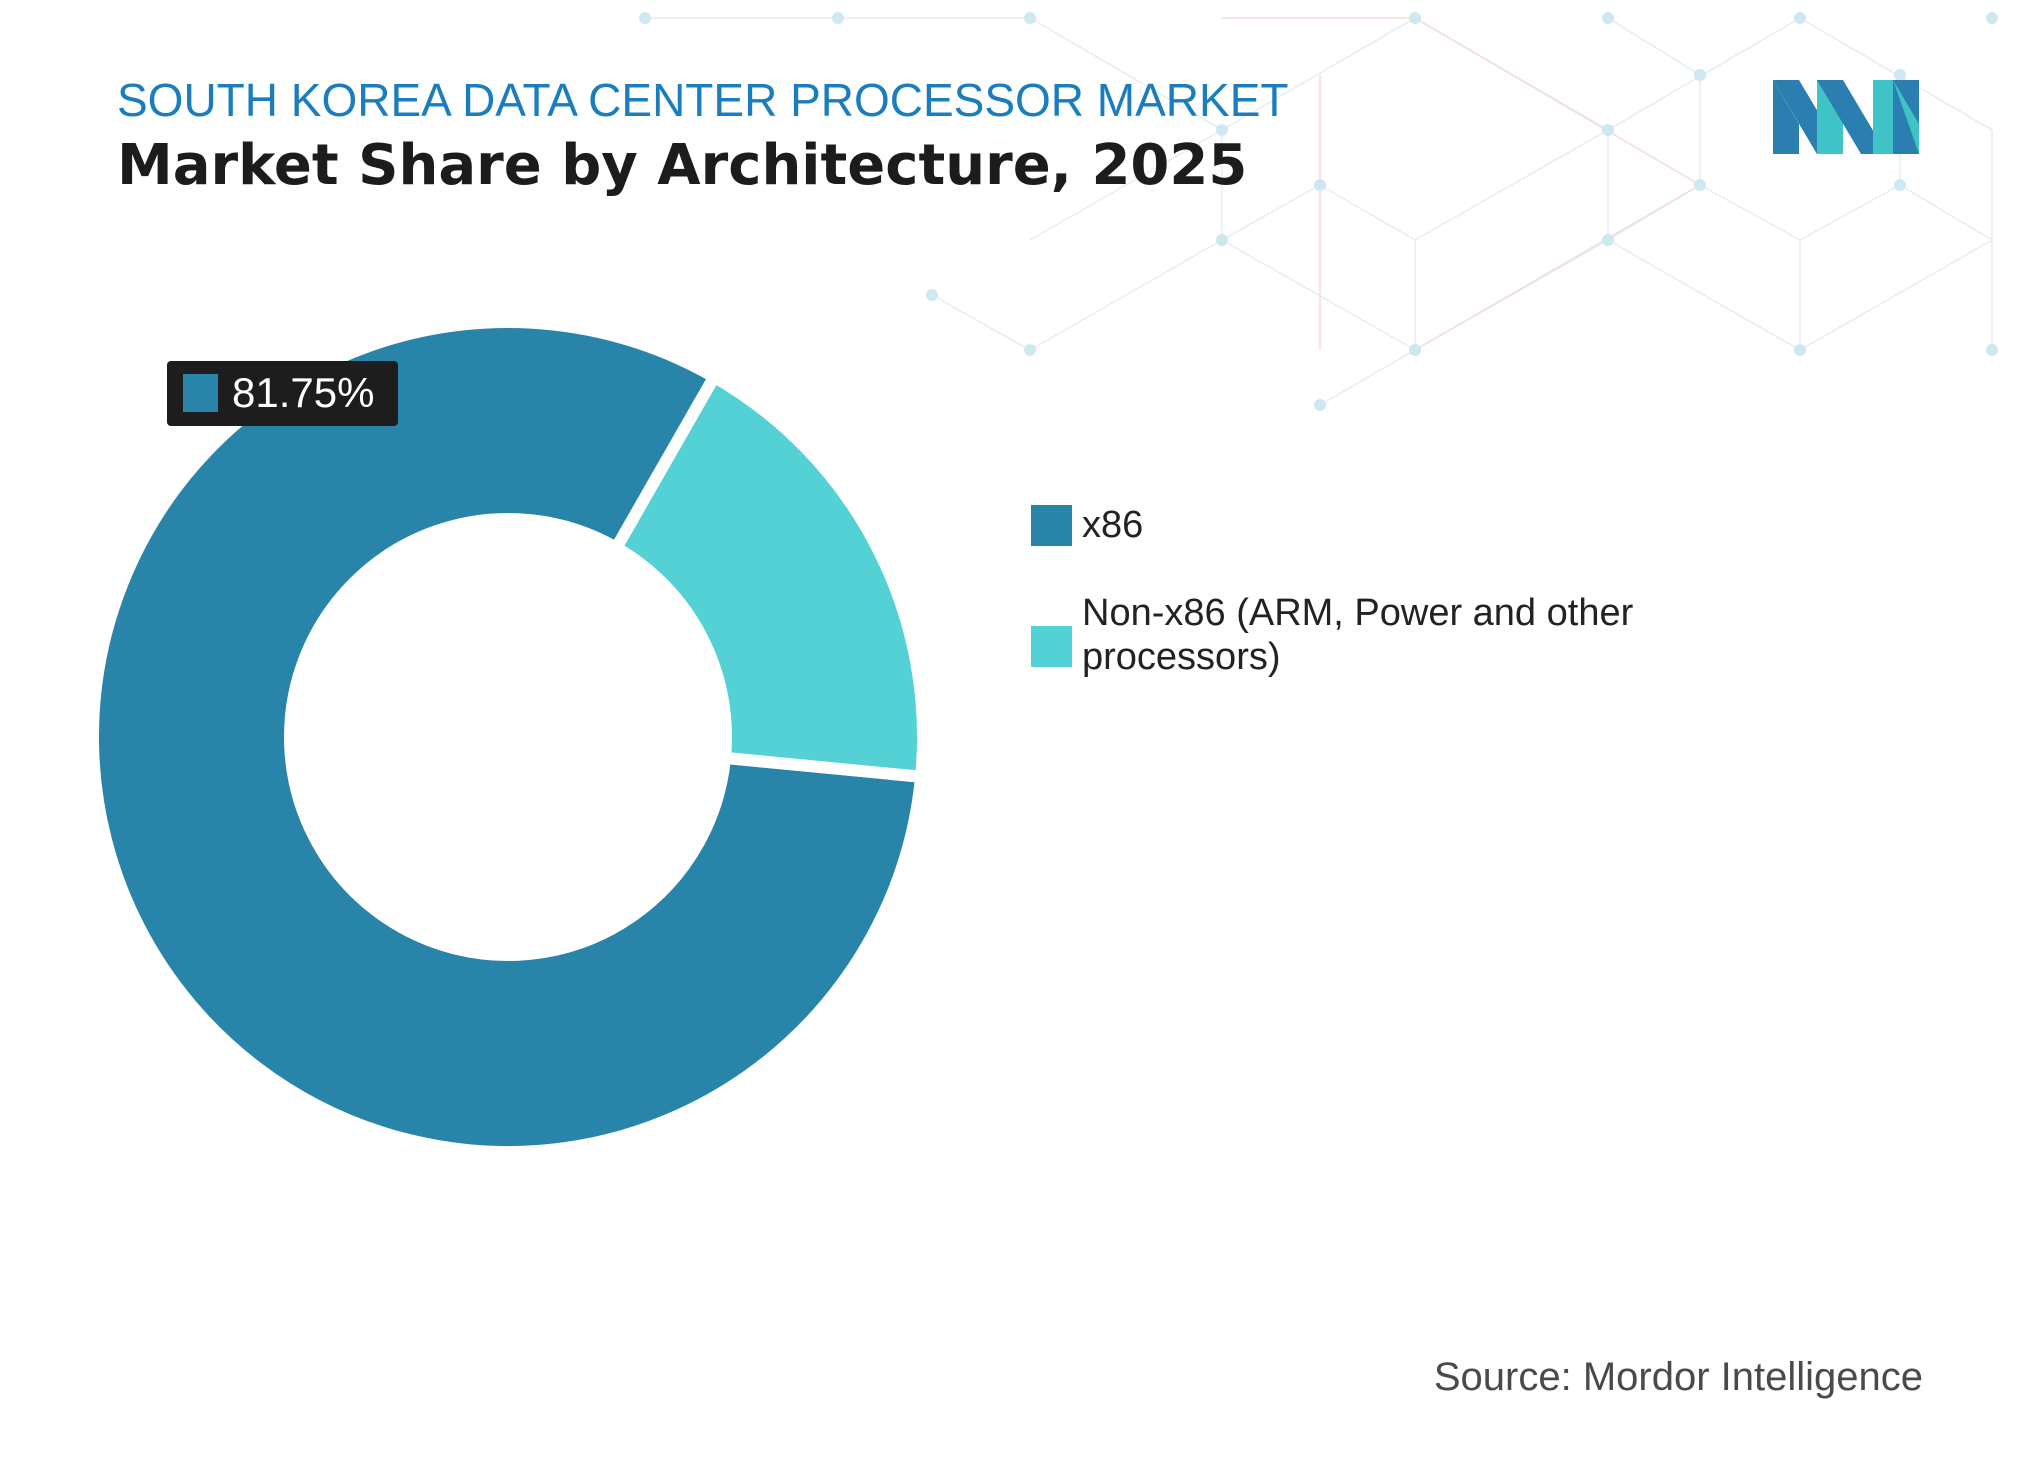 The image size is (2035, 1480). What do you see at coordinates (1051, 646) in the screenshot?
I see `legend-swatch-non-x86` at bounding box center [1051, 646].